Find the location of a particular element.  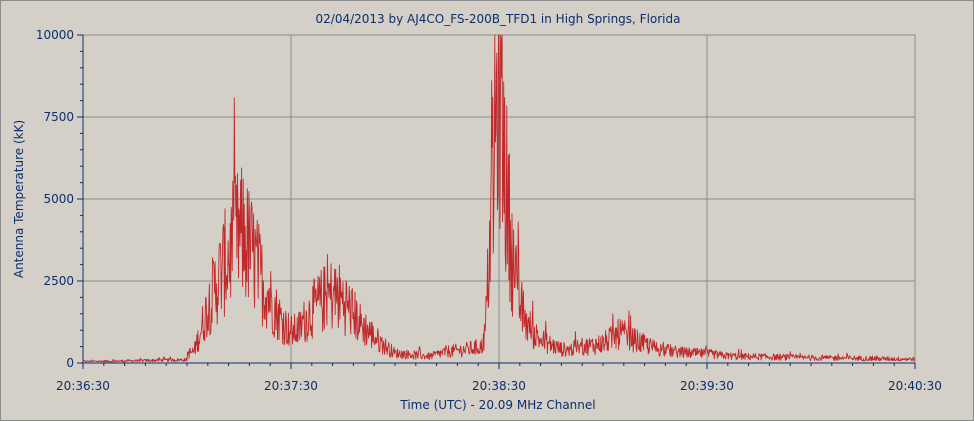

y-tick-label: 2500 is located at coordinates (58, 281).